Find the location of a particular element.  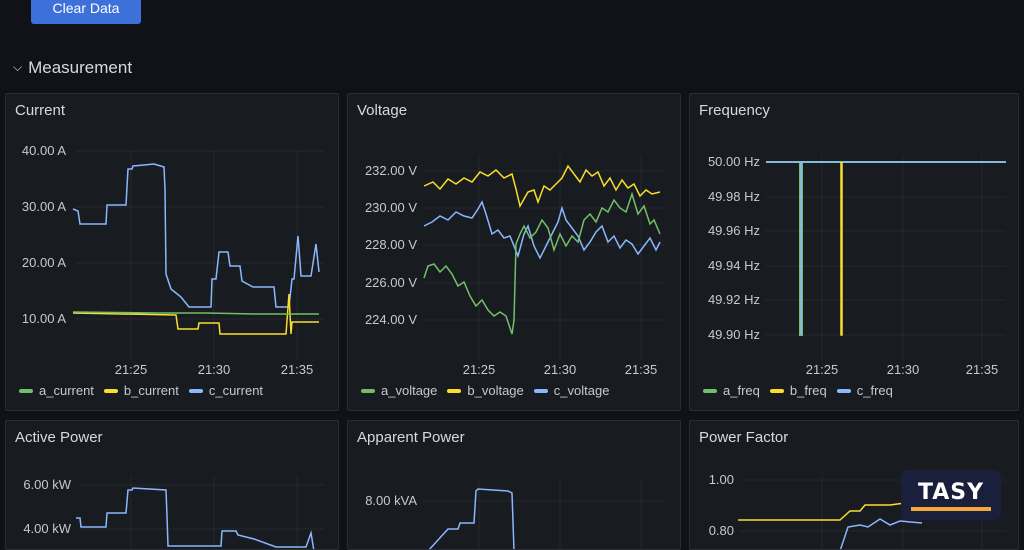

legend-label: c_current is located at coordinates (236, 390).